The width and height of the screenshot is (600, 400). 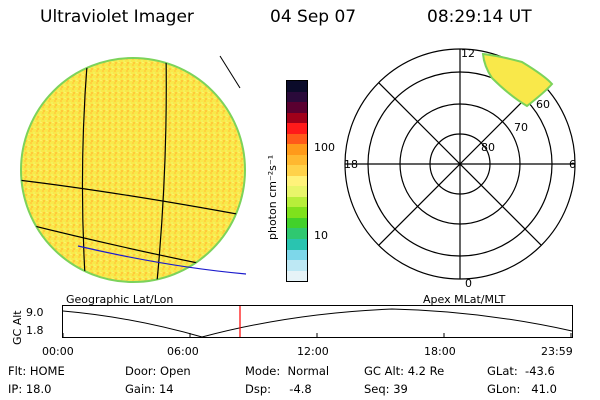 I want to click on altitude-tick-low: 1.8, so click(x=35, y=330).